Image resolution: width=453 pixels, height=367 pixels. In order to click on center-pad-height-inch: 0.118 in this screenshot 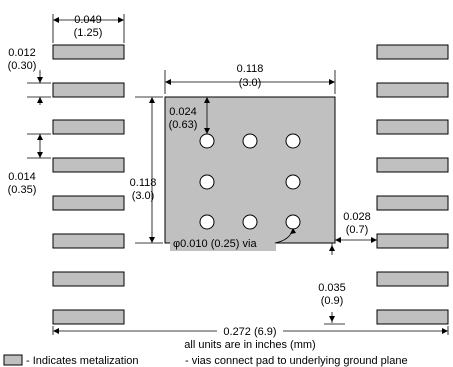, I will do `click(143, 183)`.